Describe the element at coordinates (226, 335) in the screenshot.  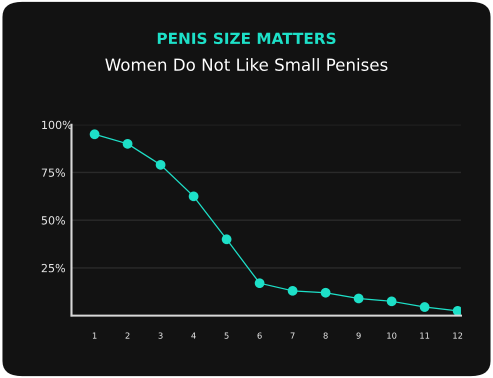
I see `x-tick-label: 5` at that location.